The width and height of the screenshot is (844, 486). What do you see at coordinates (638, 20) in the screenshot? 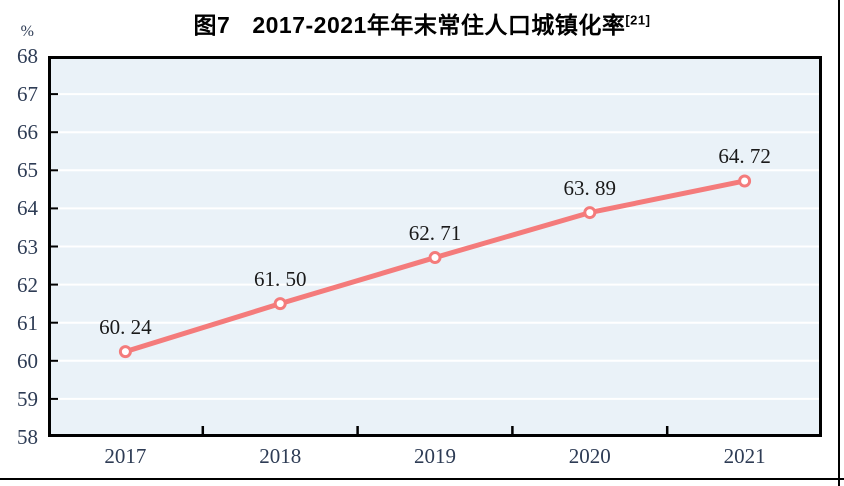
I see `chart-title-footnote-ref: [21]` at bounding box center [638, 20].